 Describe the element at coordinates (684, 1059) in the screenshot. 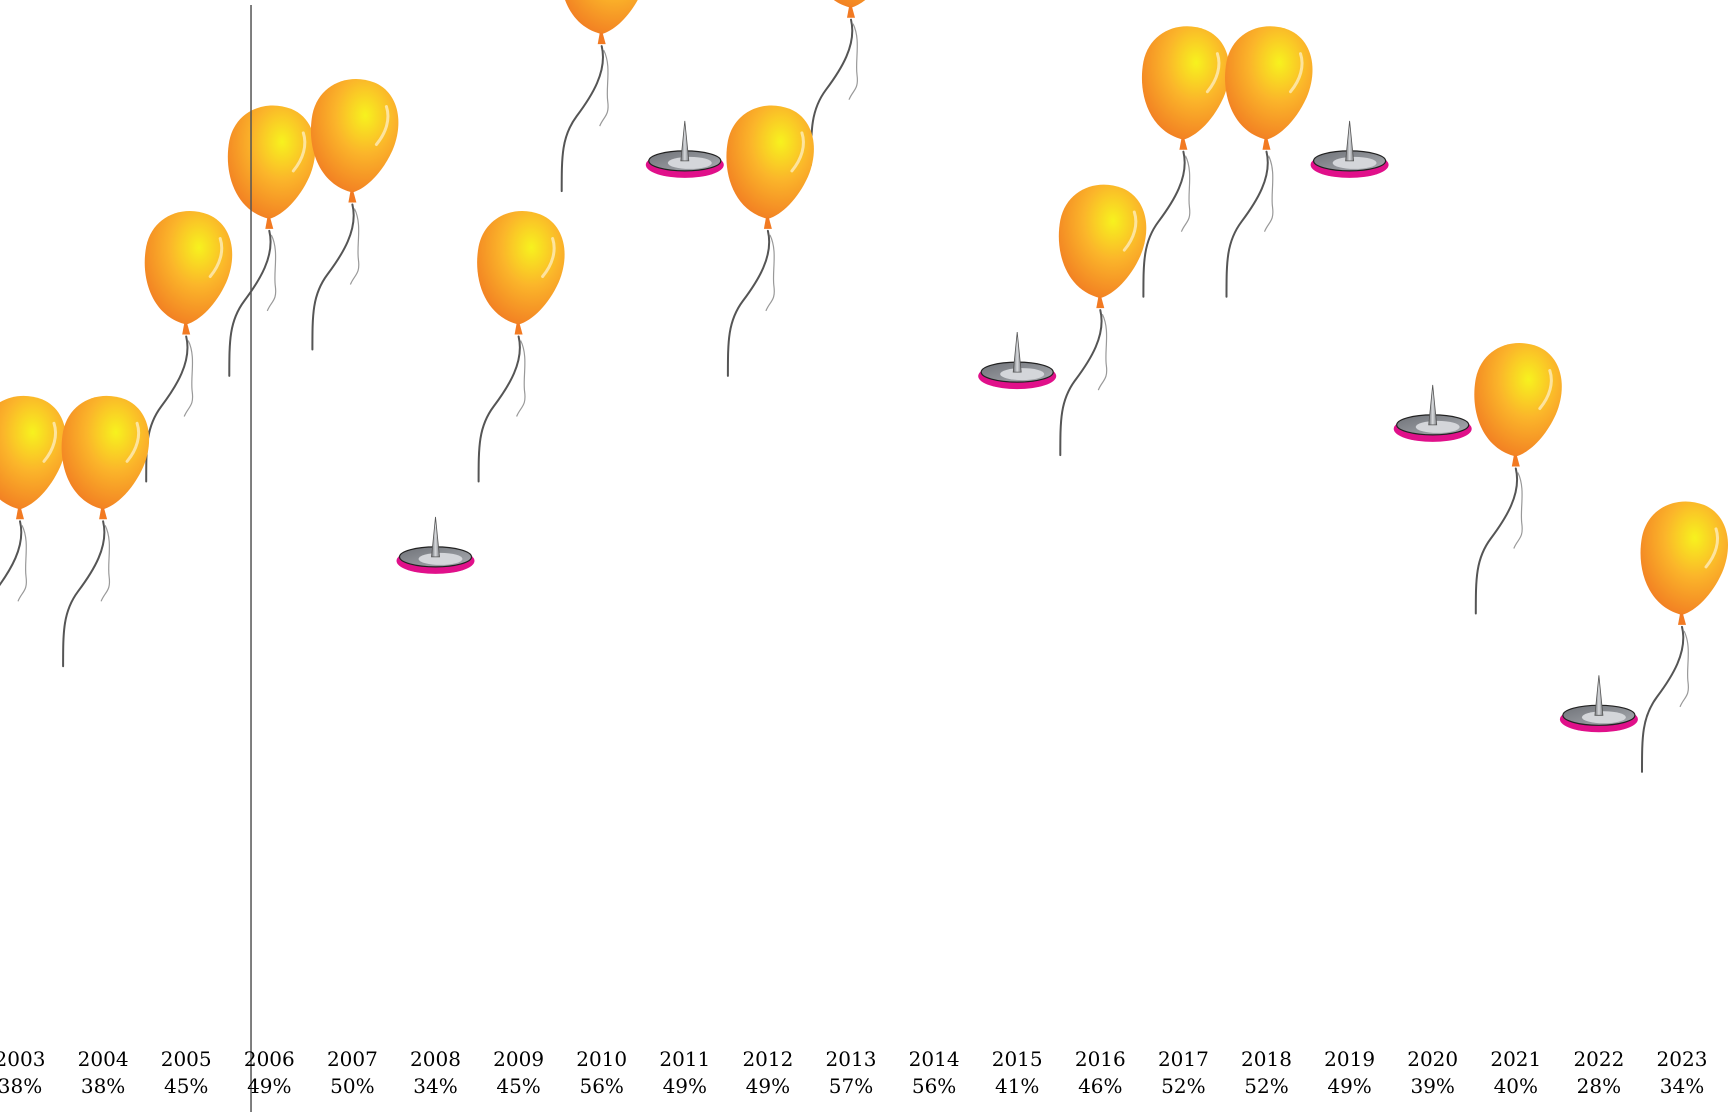

I see `year-label: 2011` at that location.